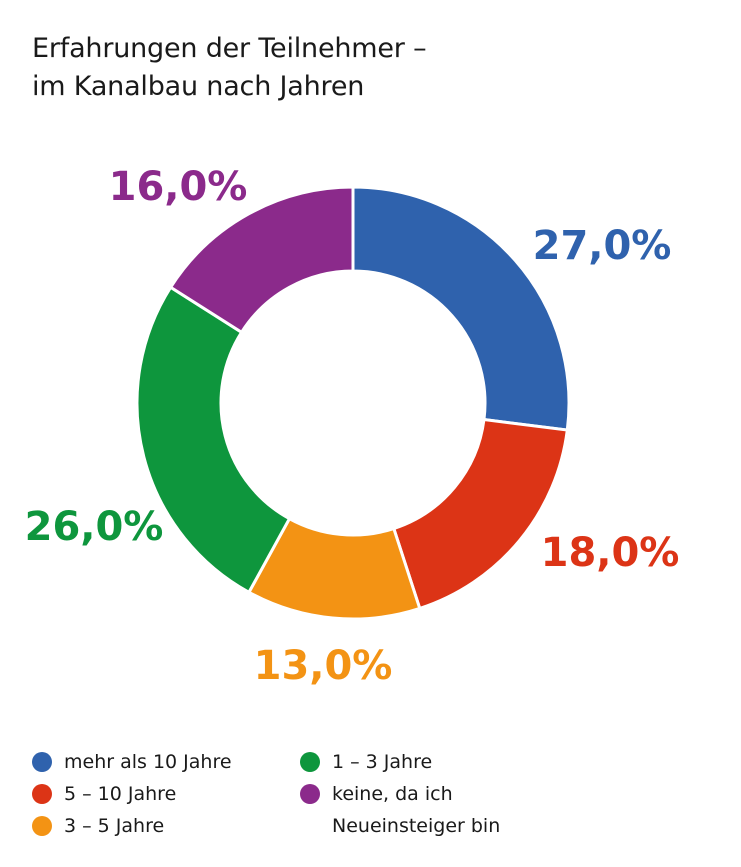  What do you see at coordinates (323, 666) in the screenshot?
I see `data-label-2: 13,0%` at bounding box center [323, 666].